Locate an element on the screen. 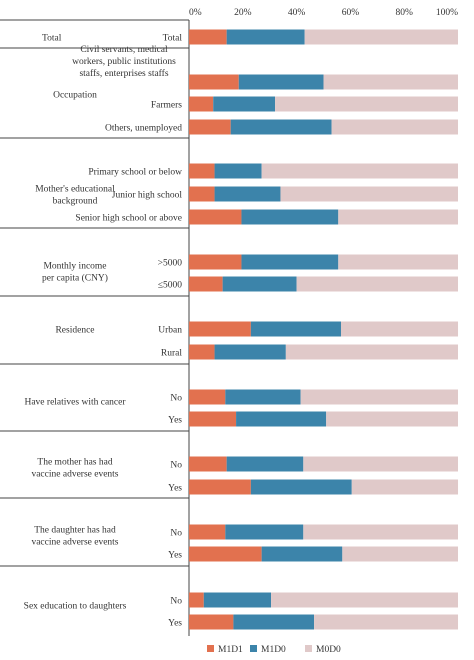 The height and width of the screenshot is (660, 474). x-tick-label: 80% is located at coordinates (404, 13).